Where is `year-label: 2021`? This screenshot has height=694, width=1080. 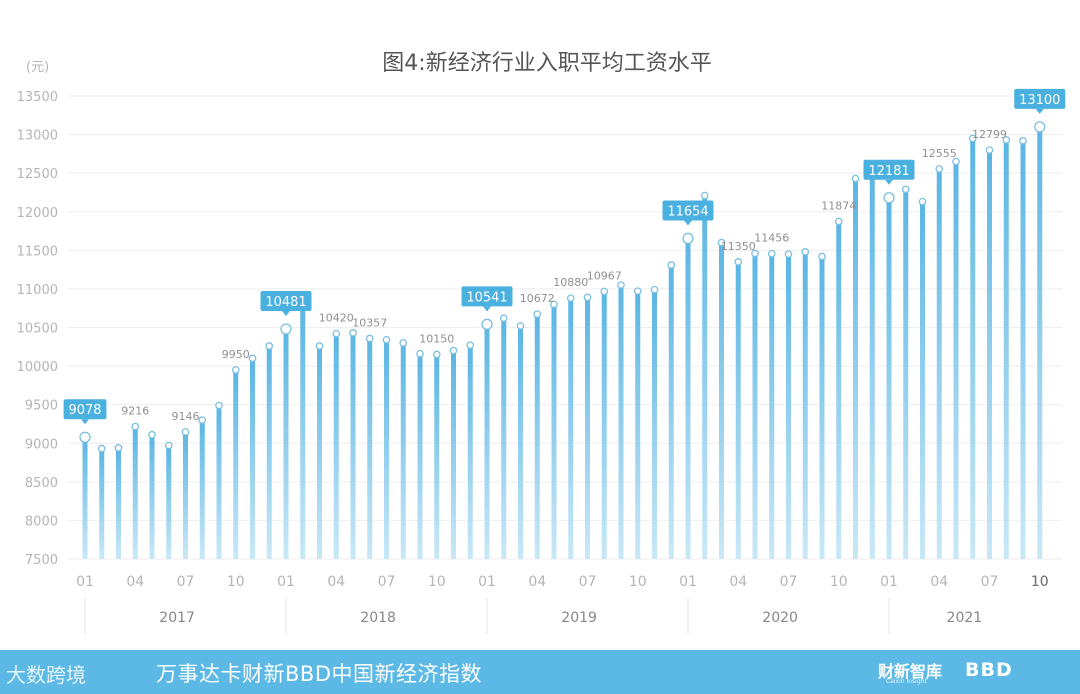 year-label: 2021 is located at coordinates (965, 618).